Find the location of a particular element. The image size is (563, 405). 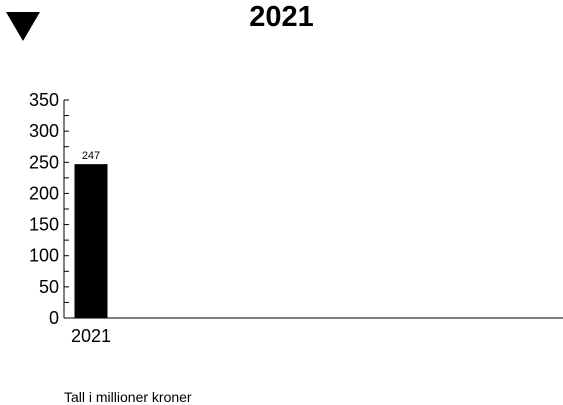

x-axis-labels: 2021 is located at coordinates (91, 336).